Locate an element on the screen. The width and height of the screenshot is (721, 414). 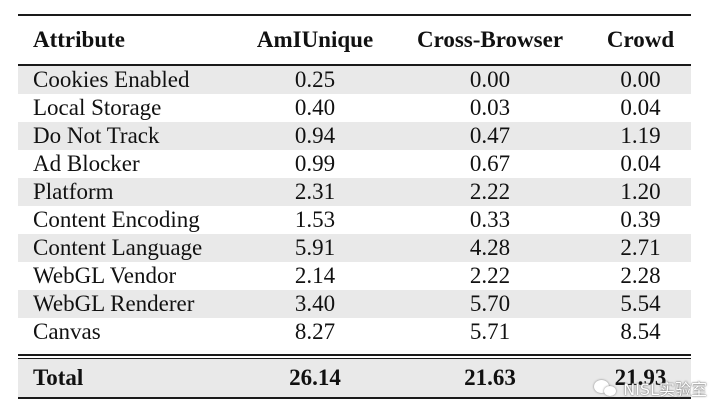
table-row: Platform 2.31 2.22 1.20 is located at coordinates (354, 191).